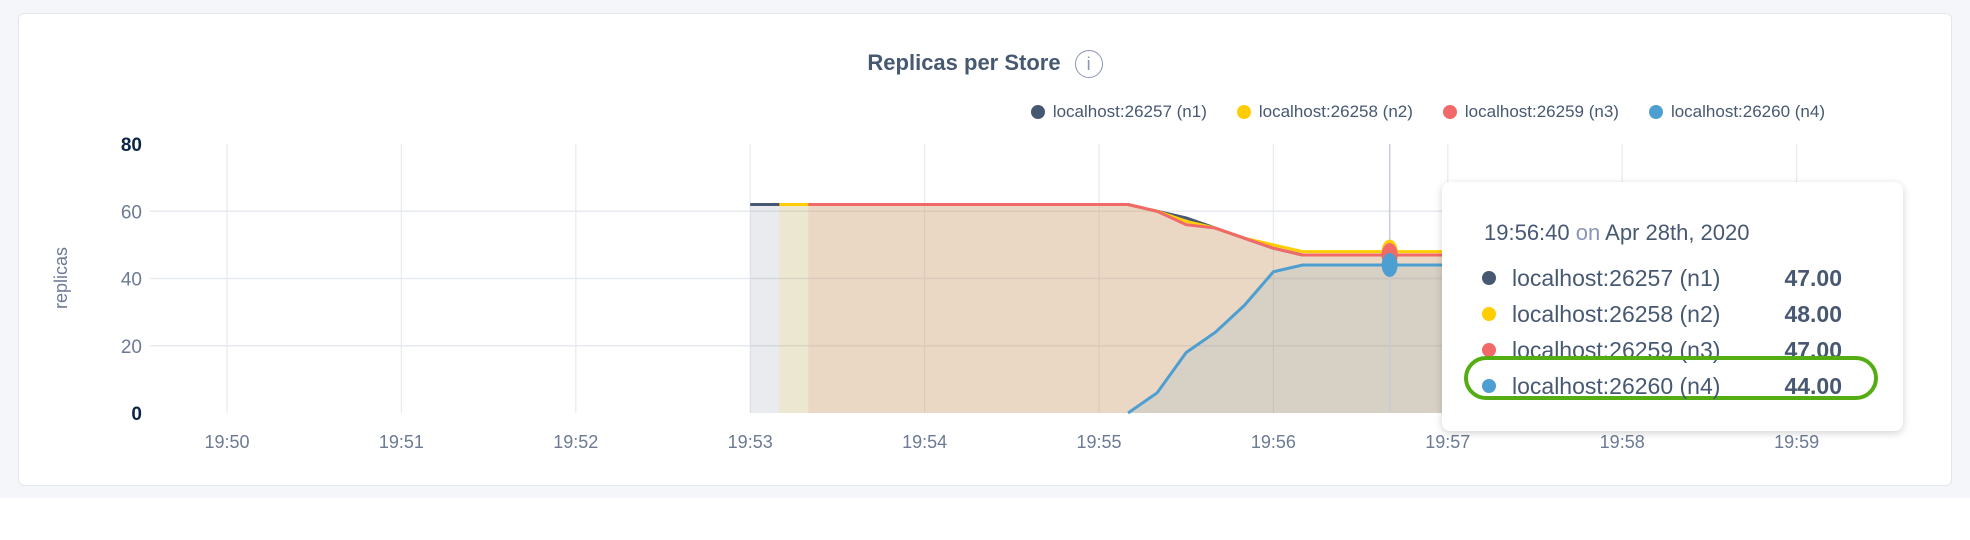 Image resolution: width=1970 pixels, height=540 pixels. Describe the element at coordinates (750, 442) in the screenshot. I see `x-tick-label: 19:53` at that location.